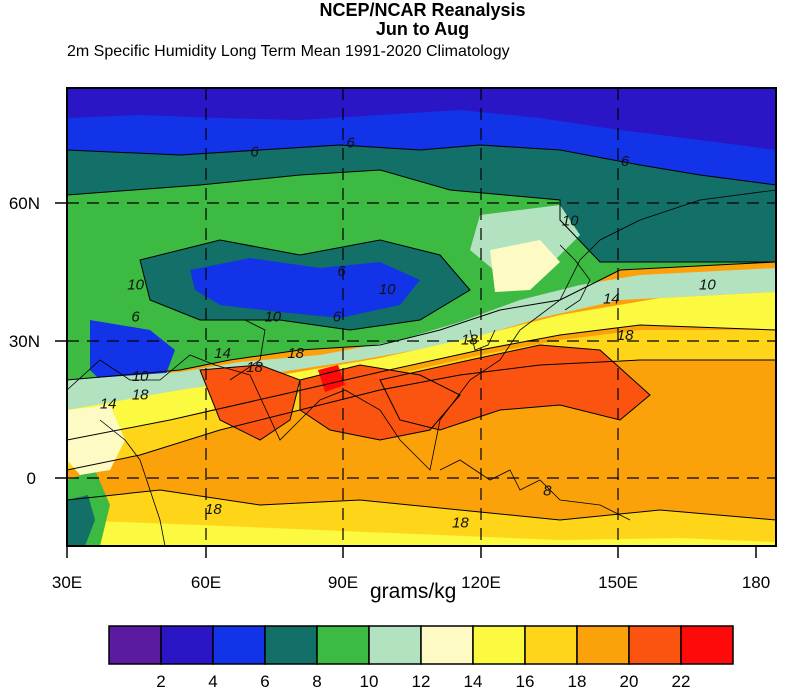 This screenshot has width=793, height=694. I want to click on xtick-120e: 120E, so click(481, 582).